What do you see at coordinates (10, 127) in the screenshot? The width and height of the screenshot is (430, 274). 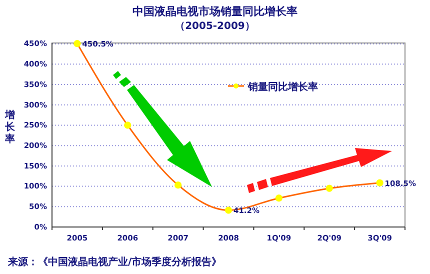 I see `y-axis-title: 增长率` at bounding box center [10, 127].